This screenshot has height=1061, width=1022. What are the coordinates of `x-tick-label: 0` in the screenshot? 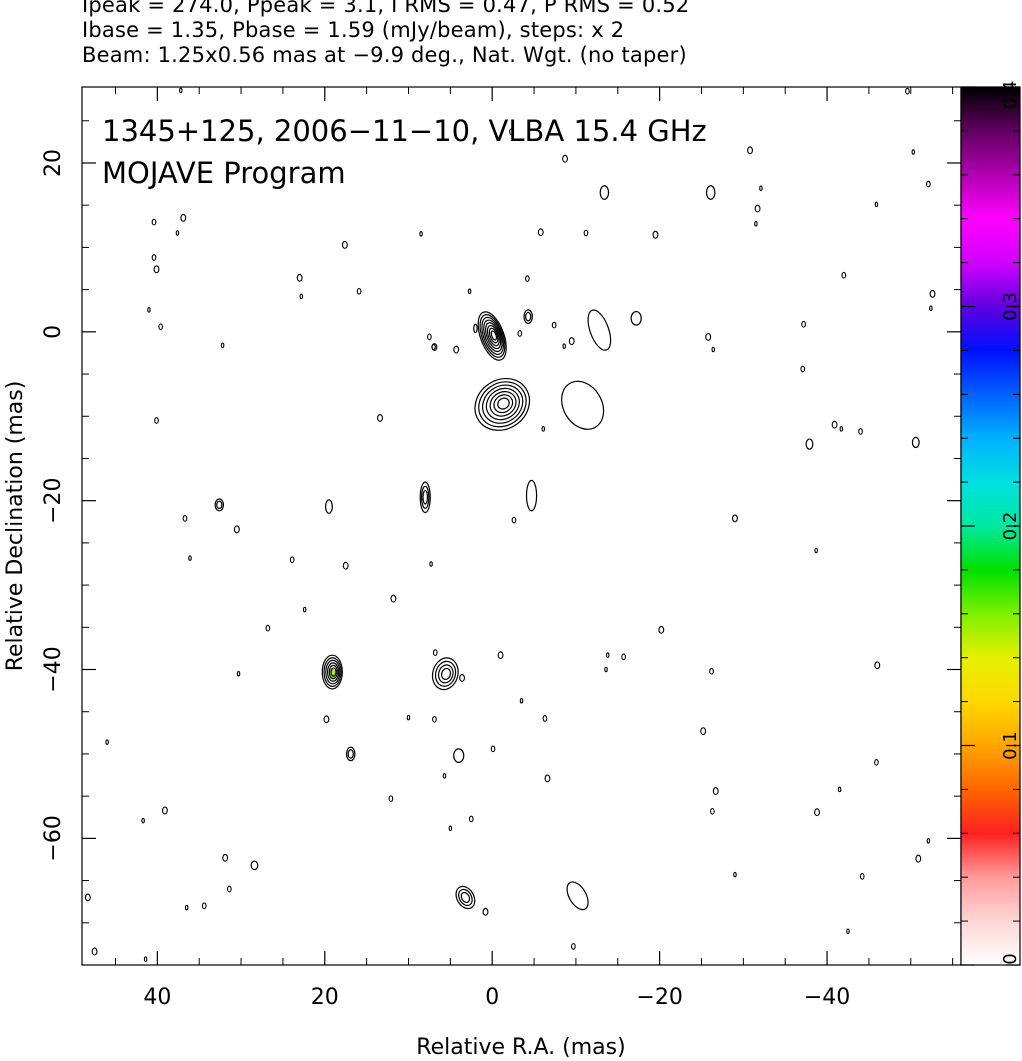 It's located at (492, 997).